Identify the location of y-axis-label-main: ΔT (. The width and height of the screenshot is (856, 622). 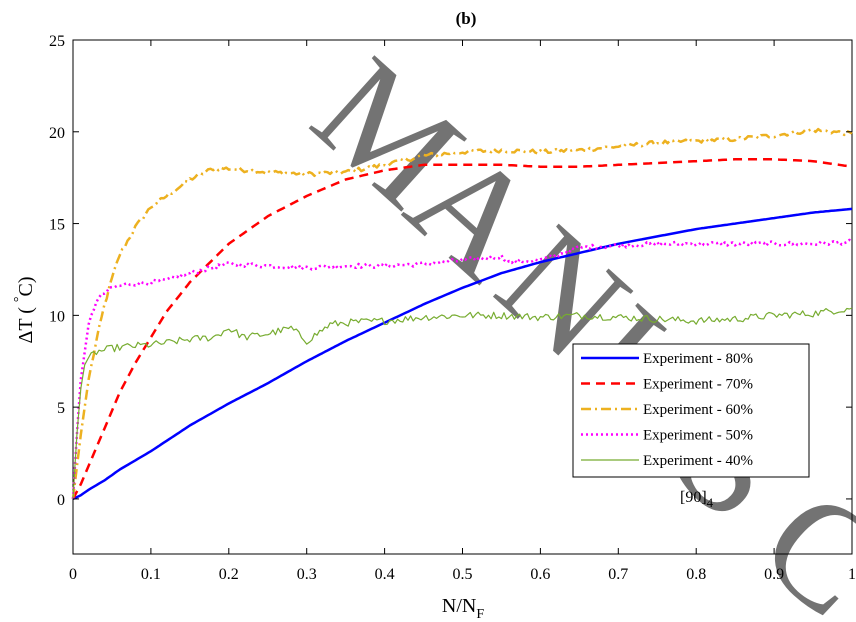
(26, 322).